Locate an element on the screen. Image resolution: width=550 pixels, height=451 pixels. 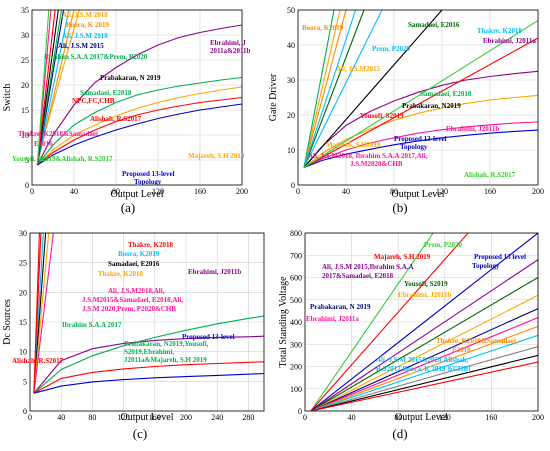
annotation-label: Ebrahimi, J2011a is located at coordinates (332, 319).